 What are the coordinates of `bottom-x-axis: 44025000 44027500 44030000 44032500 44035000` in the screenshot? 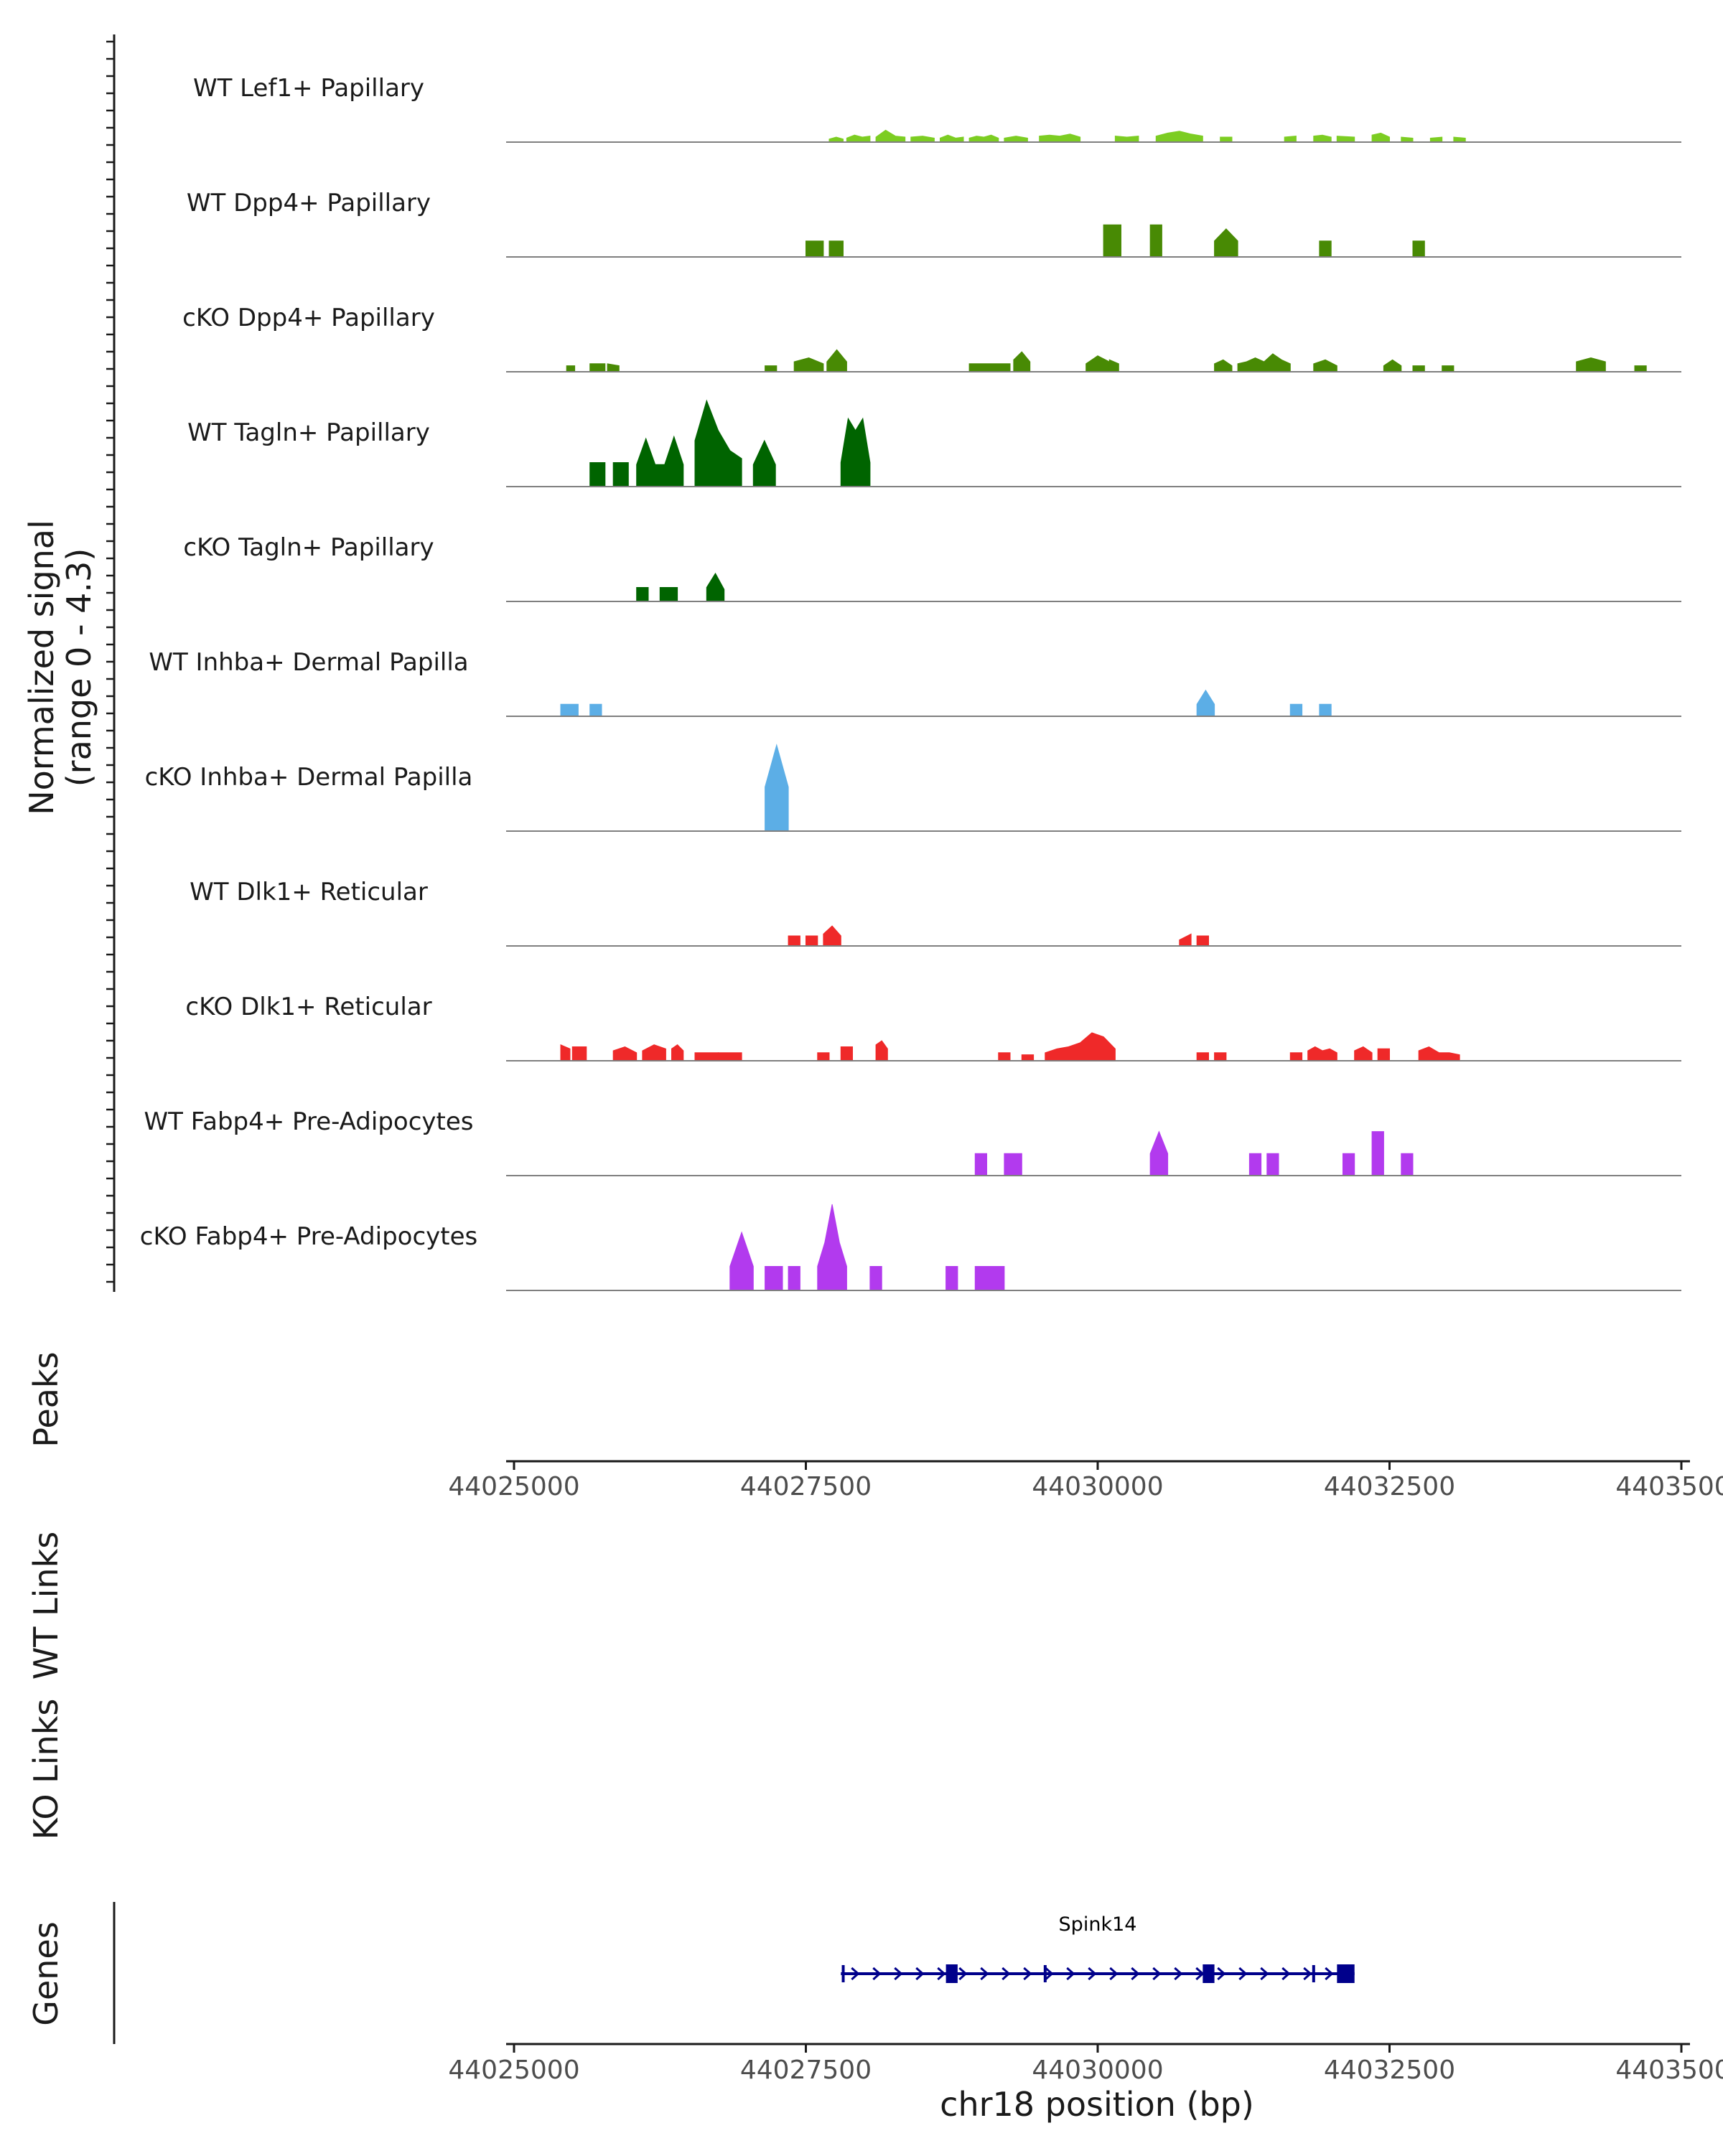 It's located at (1085, 2064).